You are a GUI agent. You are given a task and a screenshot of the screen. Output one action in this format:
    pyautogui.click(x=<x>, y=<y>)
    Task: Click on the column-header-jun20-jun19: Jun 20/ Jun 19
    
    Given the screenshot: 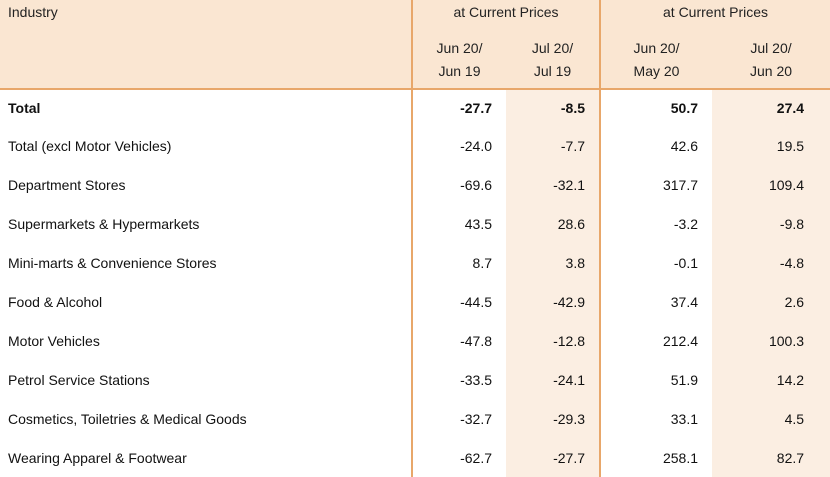 What is the action you would take?
    pyautogui.click(x=458, y=62)
    